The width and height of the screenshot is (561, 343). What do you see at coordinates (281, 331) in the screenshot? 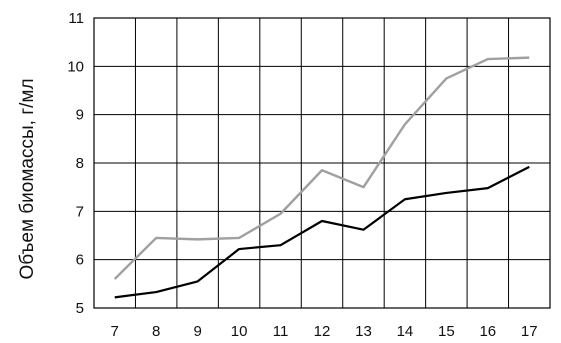
I see `x-tick-label: 11` at bounding box center [281, 331].